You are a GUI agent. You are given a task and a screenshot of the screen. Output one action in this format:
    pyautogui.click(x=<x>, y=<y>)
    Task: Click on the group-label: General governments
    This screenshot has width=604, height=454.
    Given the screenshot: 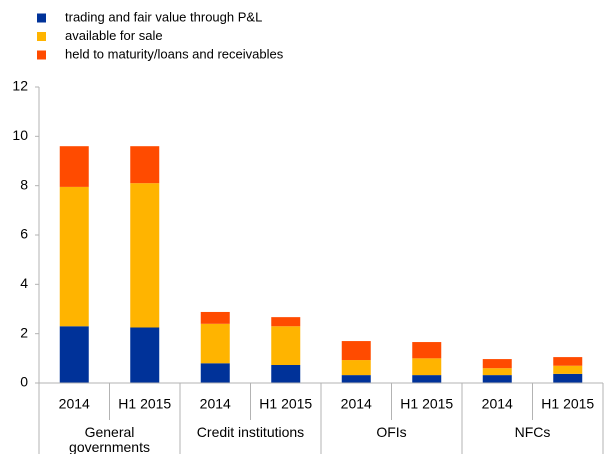 What is the action you would take?
    pyautogui.click(x=109, y=439)
    